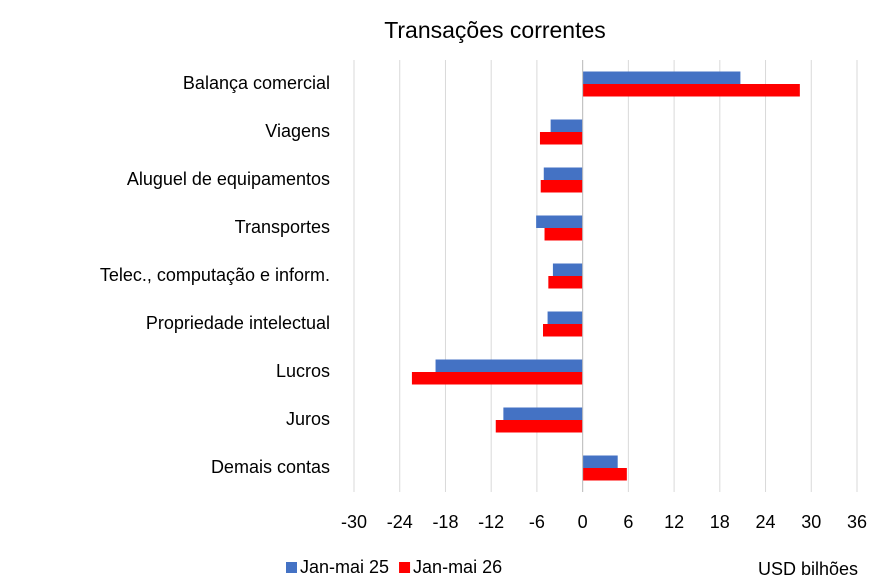  What do you see at coordinates (537, 522) in the screenshot?
I see `x-tick-label: -6` at bounding box center [537, 522].